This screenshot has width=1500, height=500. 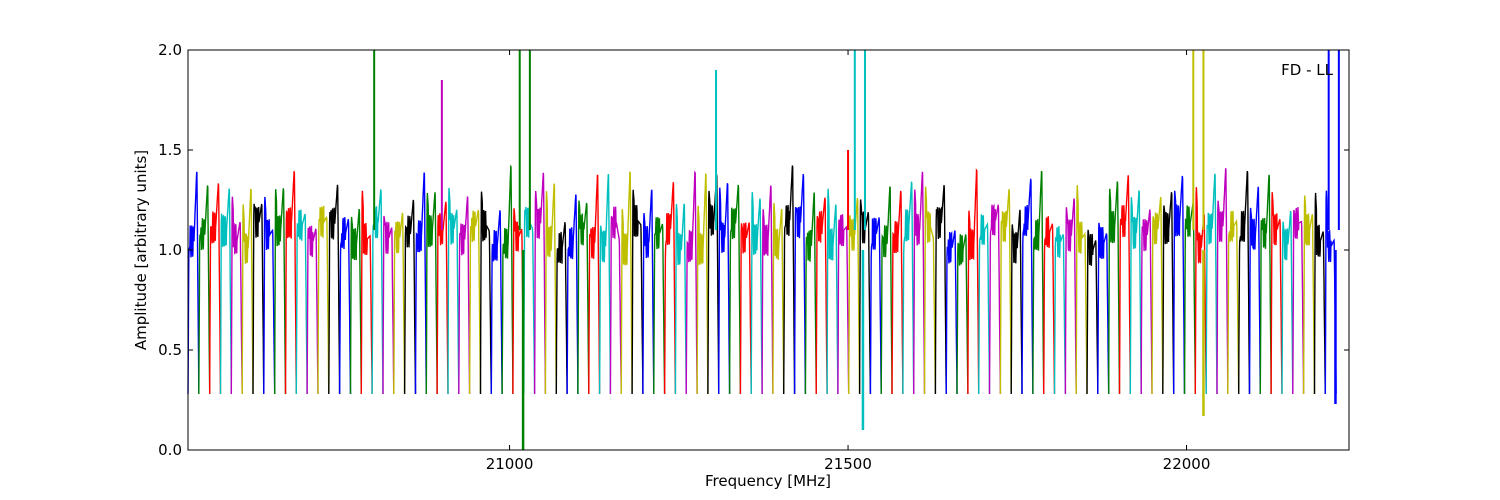 What do you see at coordinates (848, 464) in the screenshot?
I see `x-tick-label: 21500` at bounding box center [848, 464].